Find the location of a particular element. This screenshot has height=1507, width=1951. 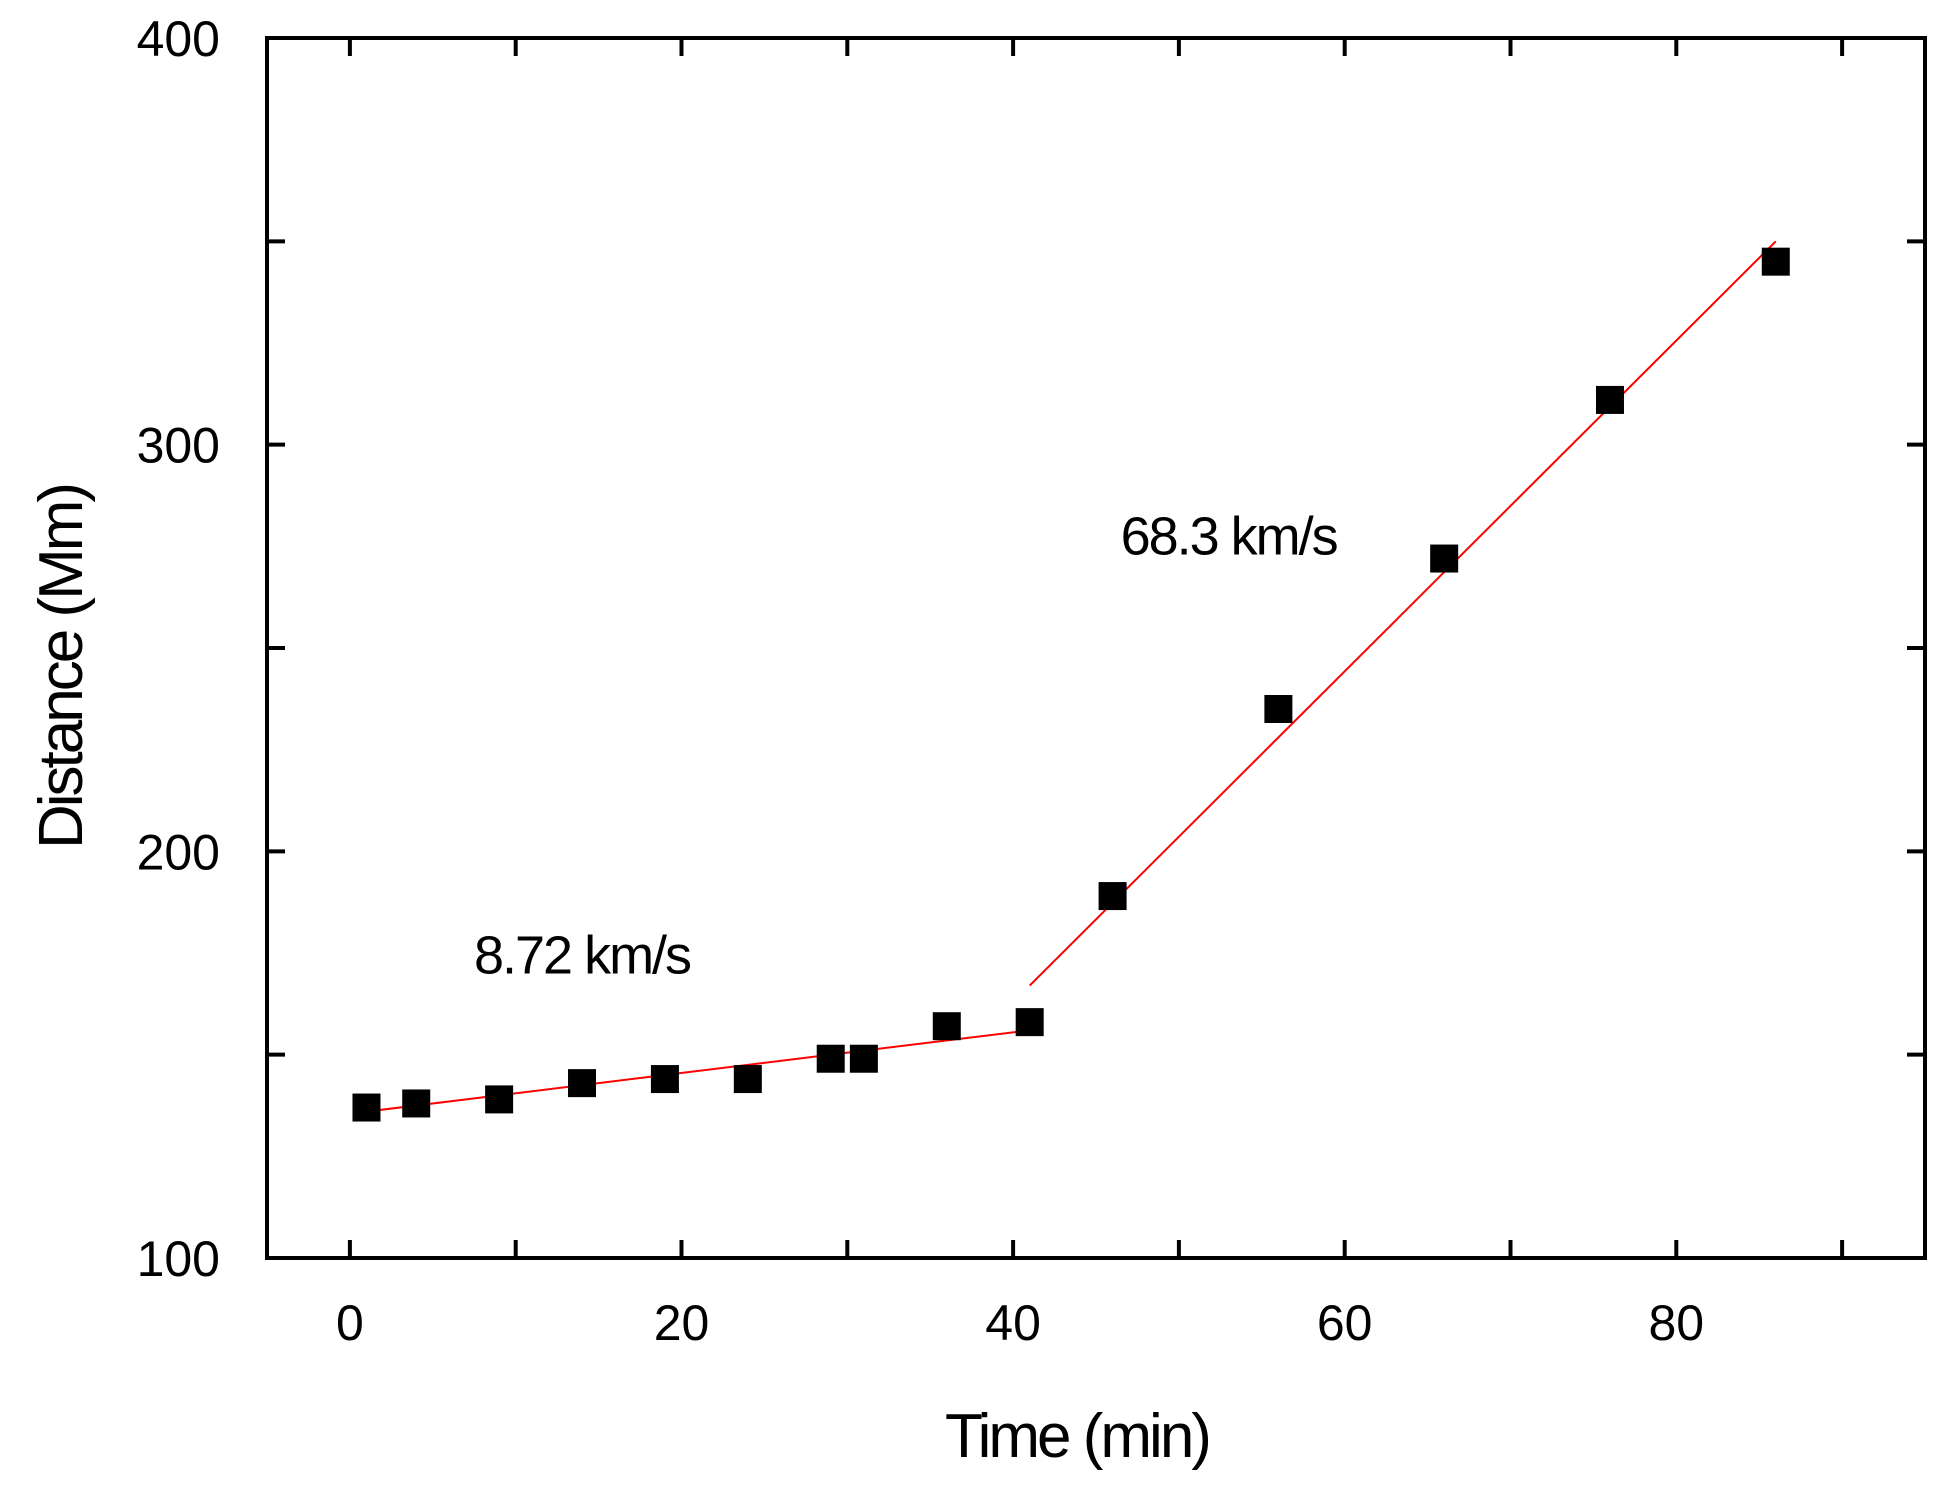

annotations: 8.72 km/s 68.3 km/s is located at coordinates (907, 745).